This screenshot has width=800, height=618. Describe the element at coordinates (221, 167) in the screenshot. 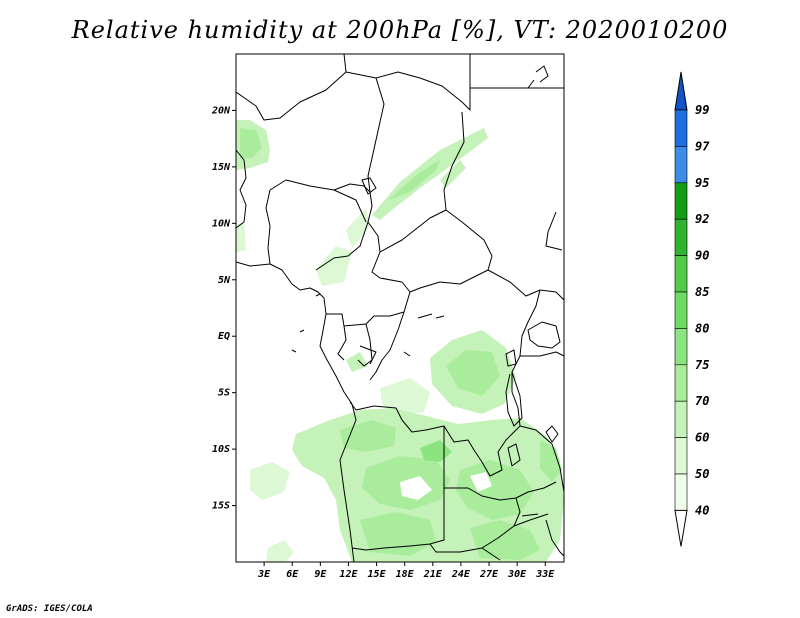

I see `lat-tick-label: 15N` at that location.